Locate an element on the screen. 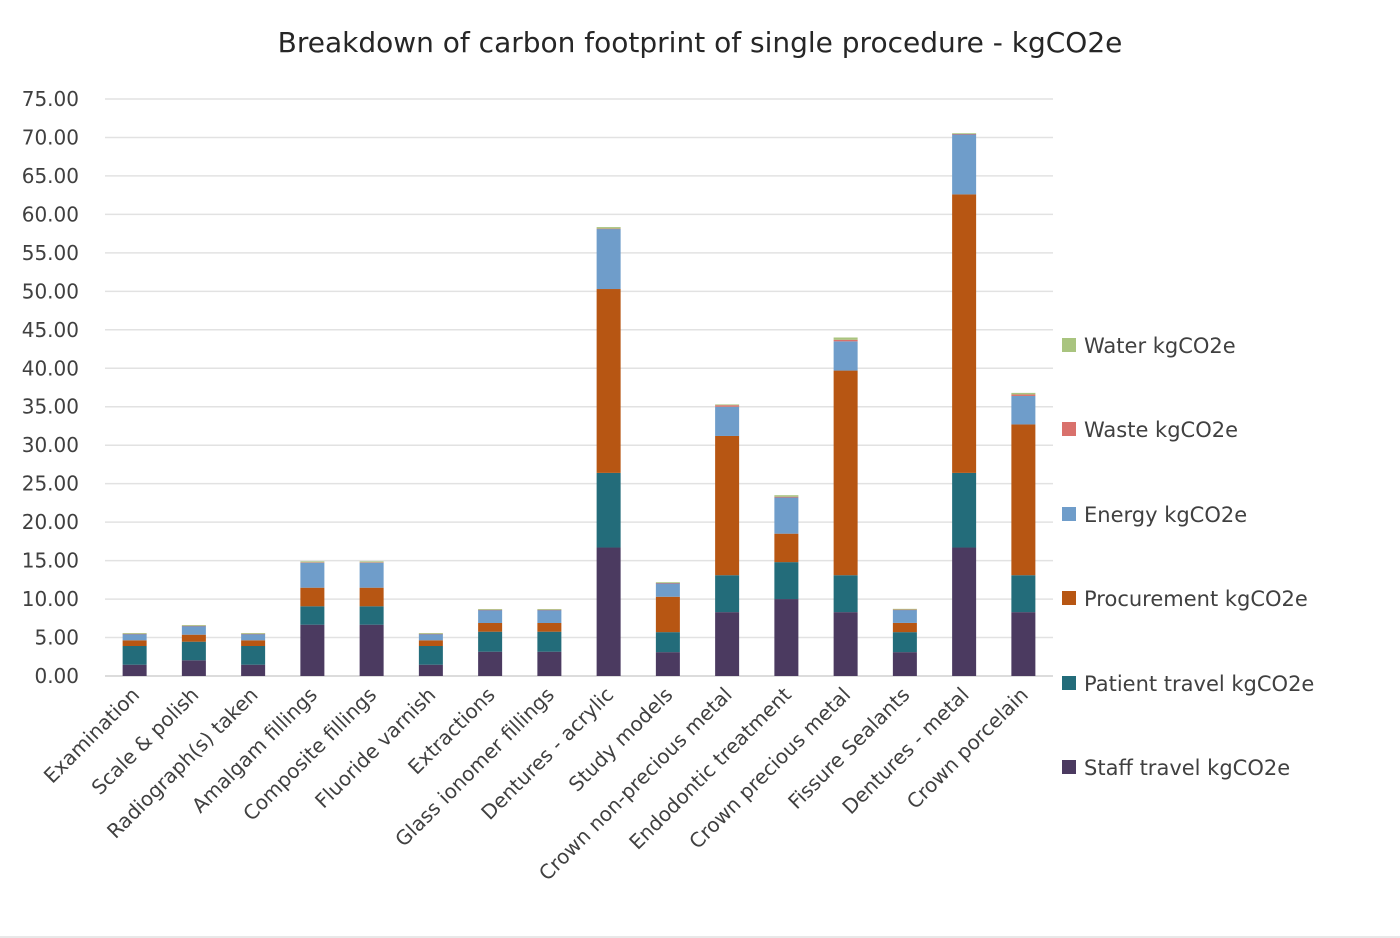 Image resolution: width=1400 pixels, height=938 pixels. y-tick-label: 55.00 is located at coordinates (50, 253).